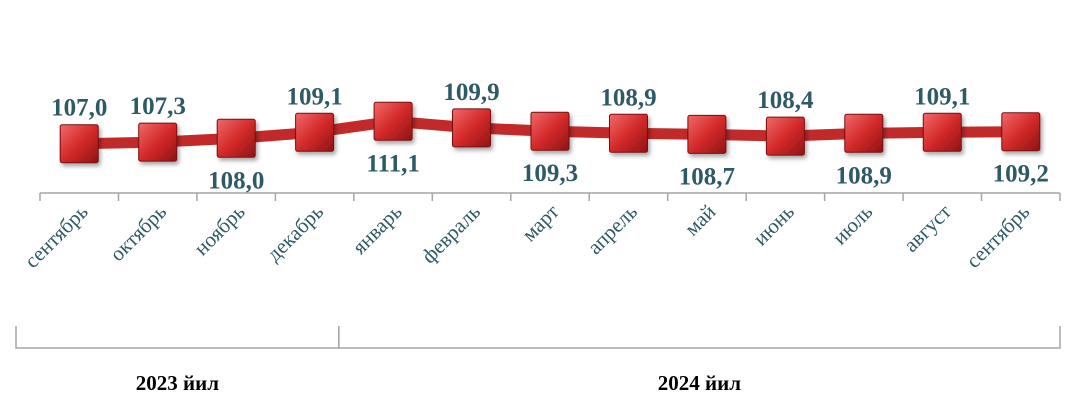 The image size is (1079, 393). Describe the element at coordinates (79, 108) in the screenshot. I see `data-label: 107,0` at that location.